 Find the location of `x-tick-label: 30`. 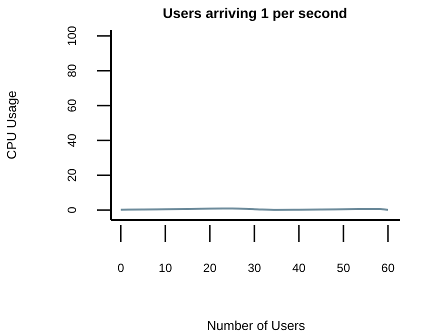

x-tick-label: 30 is located at coordinates (255, 268).